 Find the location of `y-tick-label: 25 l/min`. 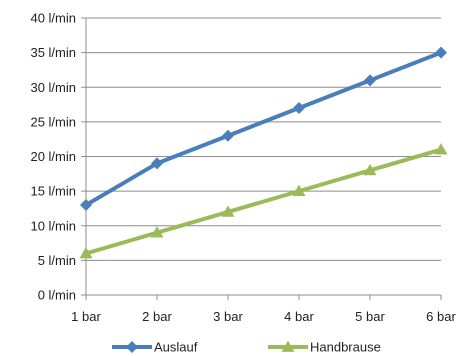

y-tick-label: 25 l/min is located at coordinates (53, 121).